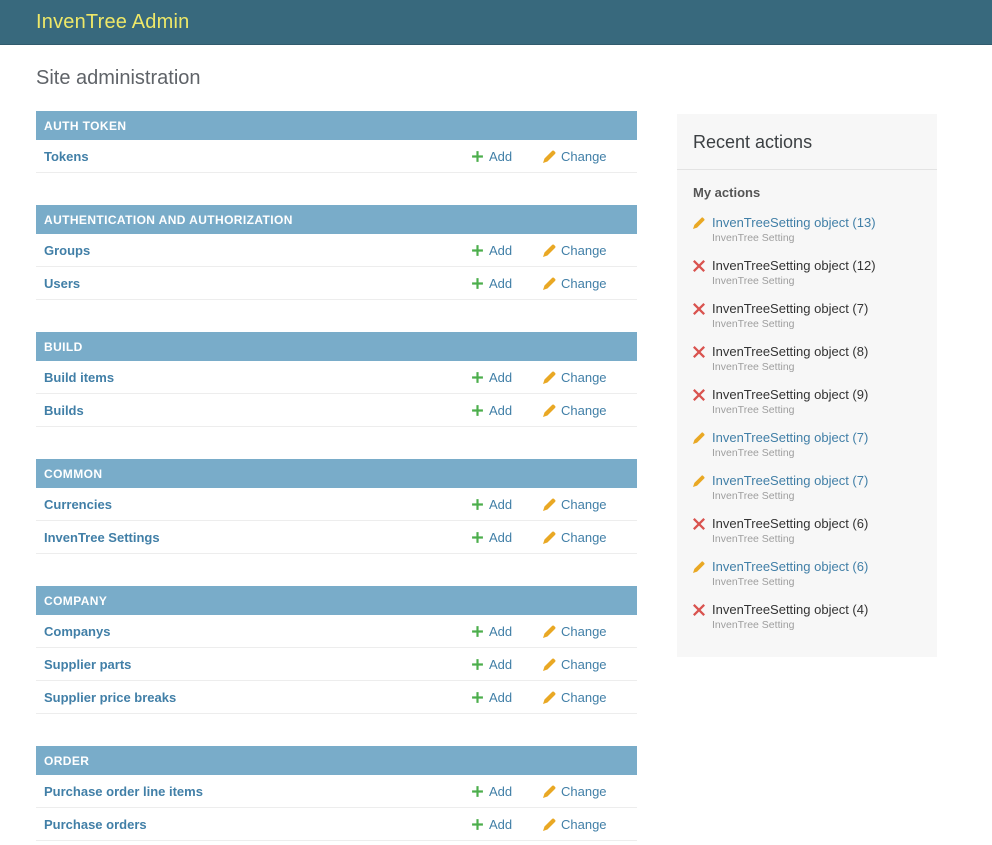  I want to click on add-link-users: Add, so click(507, 283).